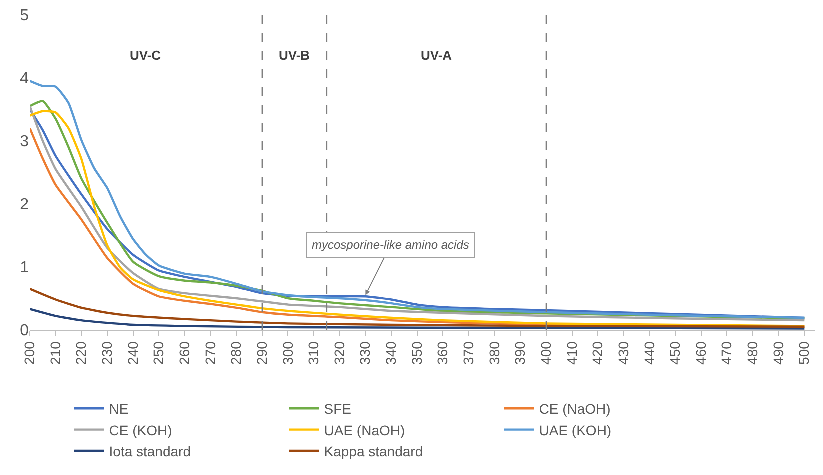  What do you see at coordinates (575, 430) in the screenshot?
I see `legend-label: UAE (KOH)` at bounding box center [575, 430].